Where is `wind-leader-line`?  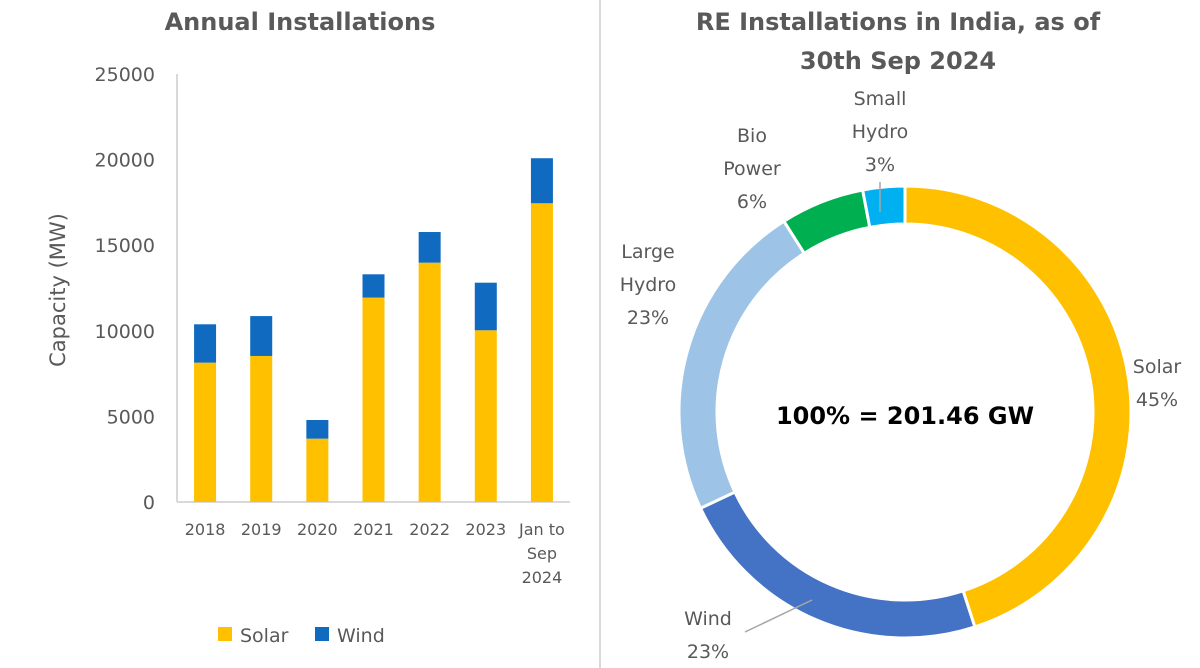
wind-leader-line is located at coordinates (778, 616).